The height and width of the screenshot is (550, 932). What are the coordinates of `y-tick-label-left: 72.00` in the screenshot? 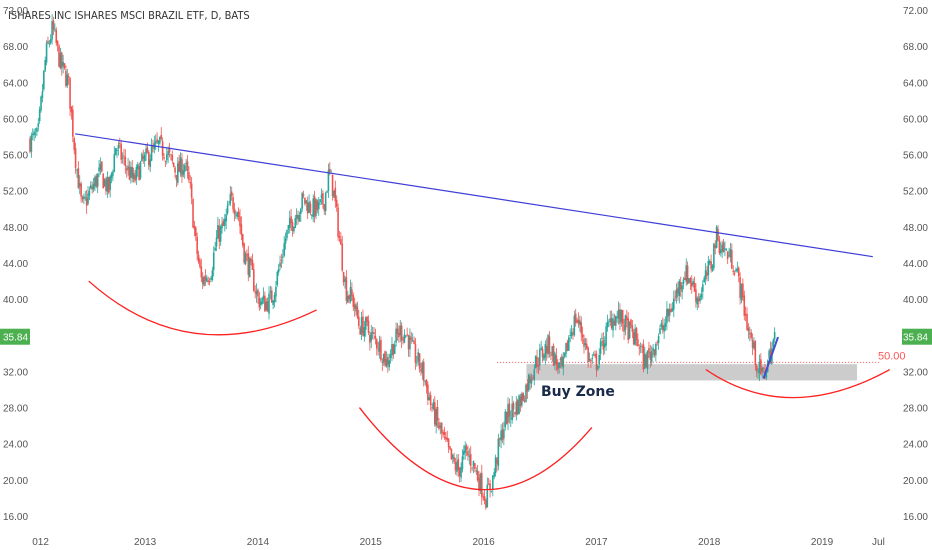 It's located at (15, 11).